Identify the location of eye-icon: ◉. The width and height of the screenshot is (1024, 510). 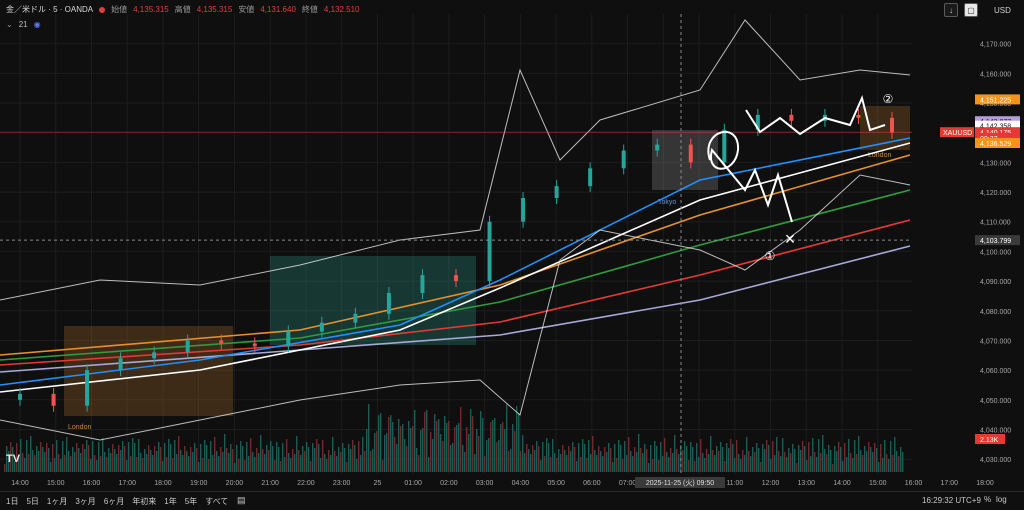
(37, 24).